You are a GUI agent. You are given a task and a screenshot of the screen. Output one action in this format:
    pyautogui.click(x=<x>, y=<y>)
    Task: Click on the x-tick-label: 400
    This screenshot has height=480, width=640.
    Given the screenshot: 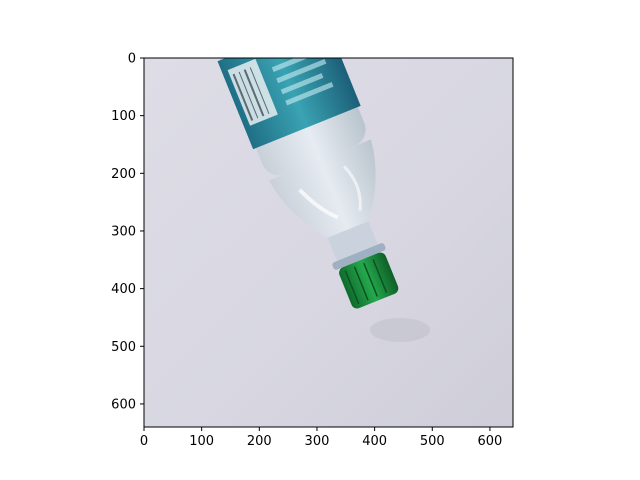 What is the action you would take?
    pyautogui.click(x=374, y=441)
    